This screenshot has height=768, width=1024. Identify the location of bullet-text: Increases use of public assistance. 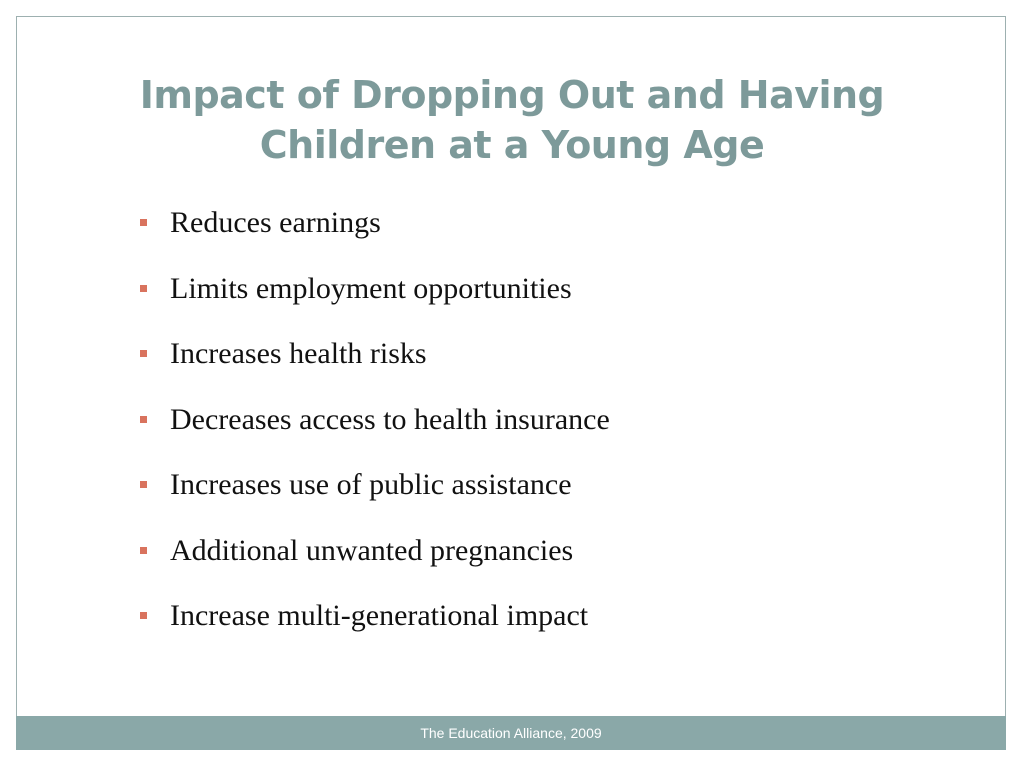
(371, 484).